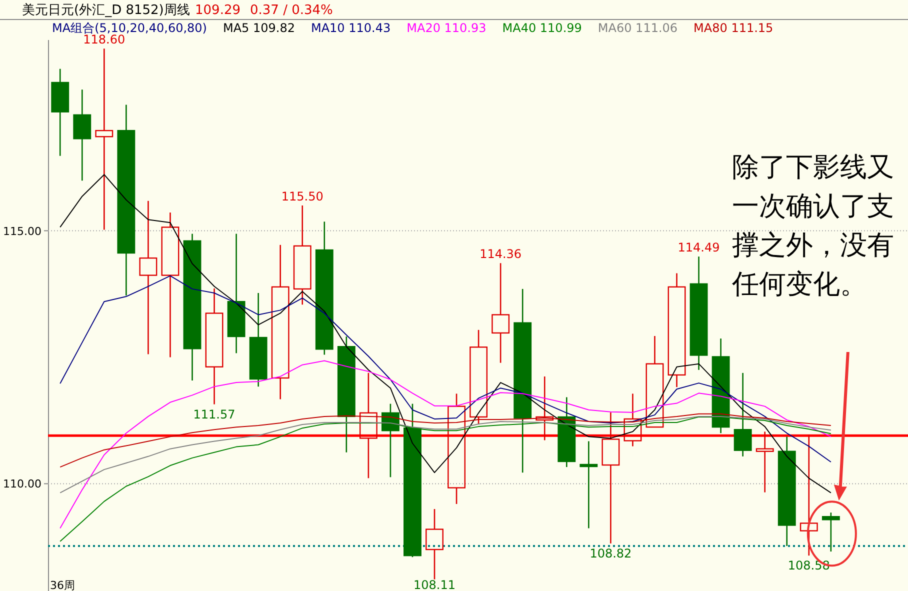 The image size is (908, 591). I want to click on text: MA60 111.06, so click(638, 28).